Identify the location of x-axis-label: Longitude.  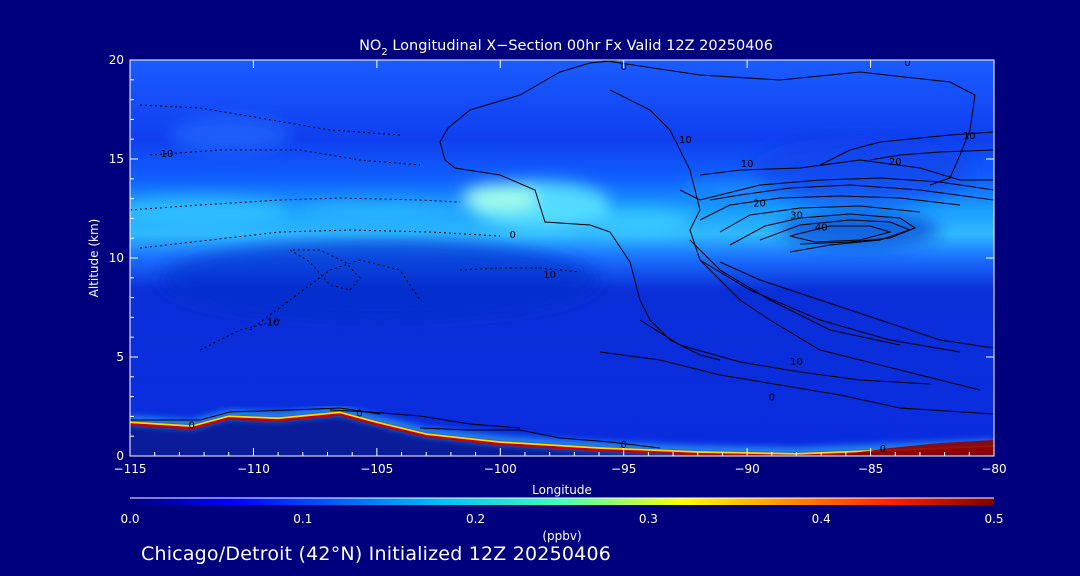
(562, 490).